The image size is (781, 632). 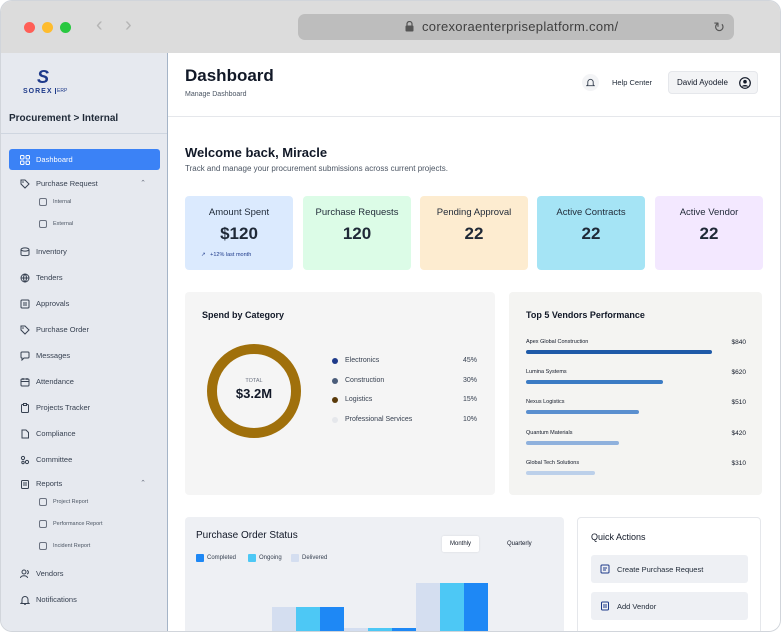 I want to click on kpi-card-pending-approval: Pending Approval 22, so click(x=474, y=233).